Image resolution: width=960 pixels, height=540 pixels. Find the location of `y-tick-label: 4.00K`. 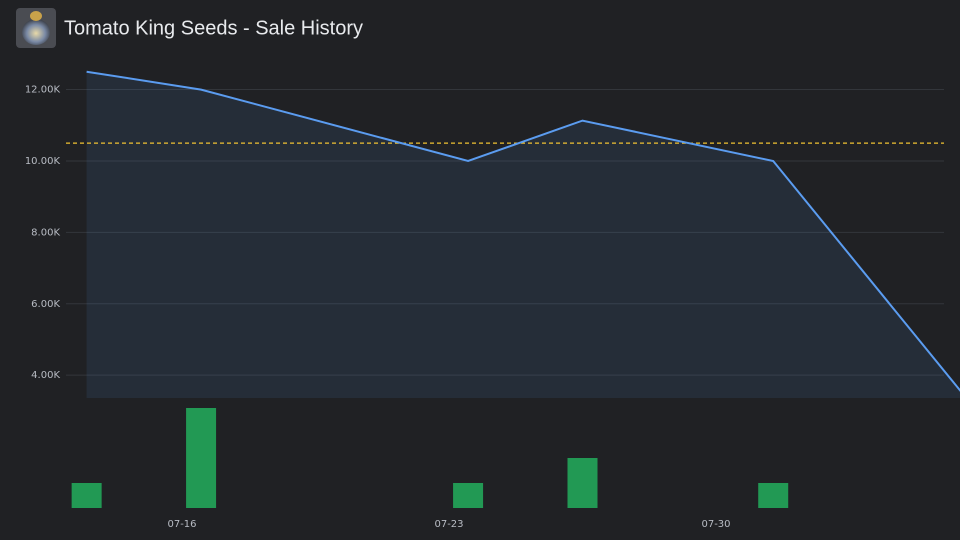

y-tick-label: 4.00K is located at coordinates (45, 375).